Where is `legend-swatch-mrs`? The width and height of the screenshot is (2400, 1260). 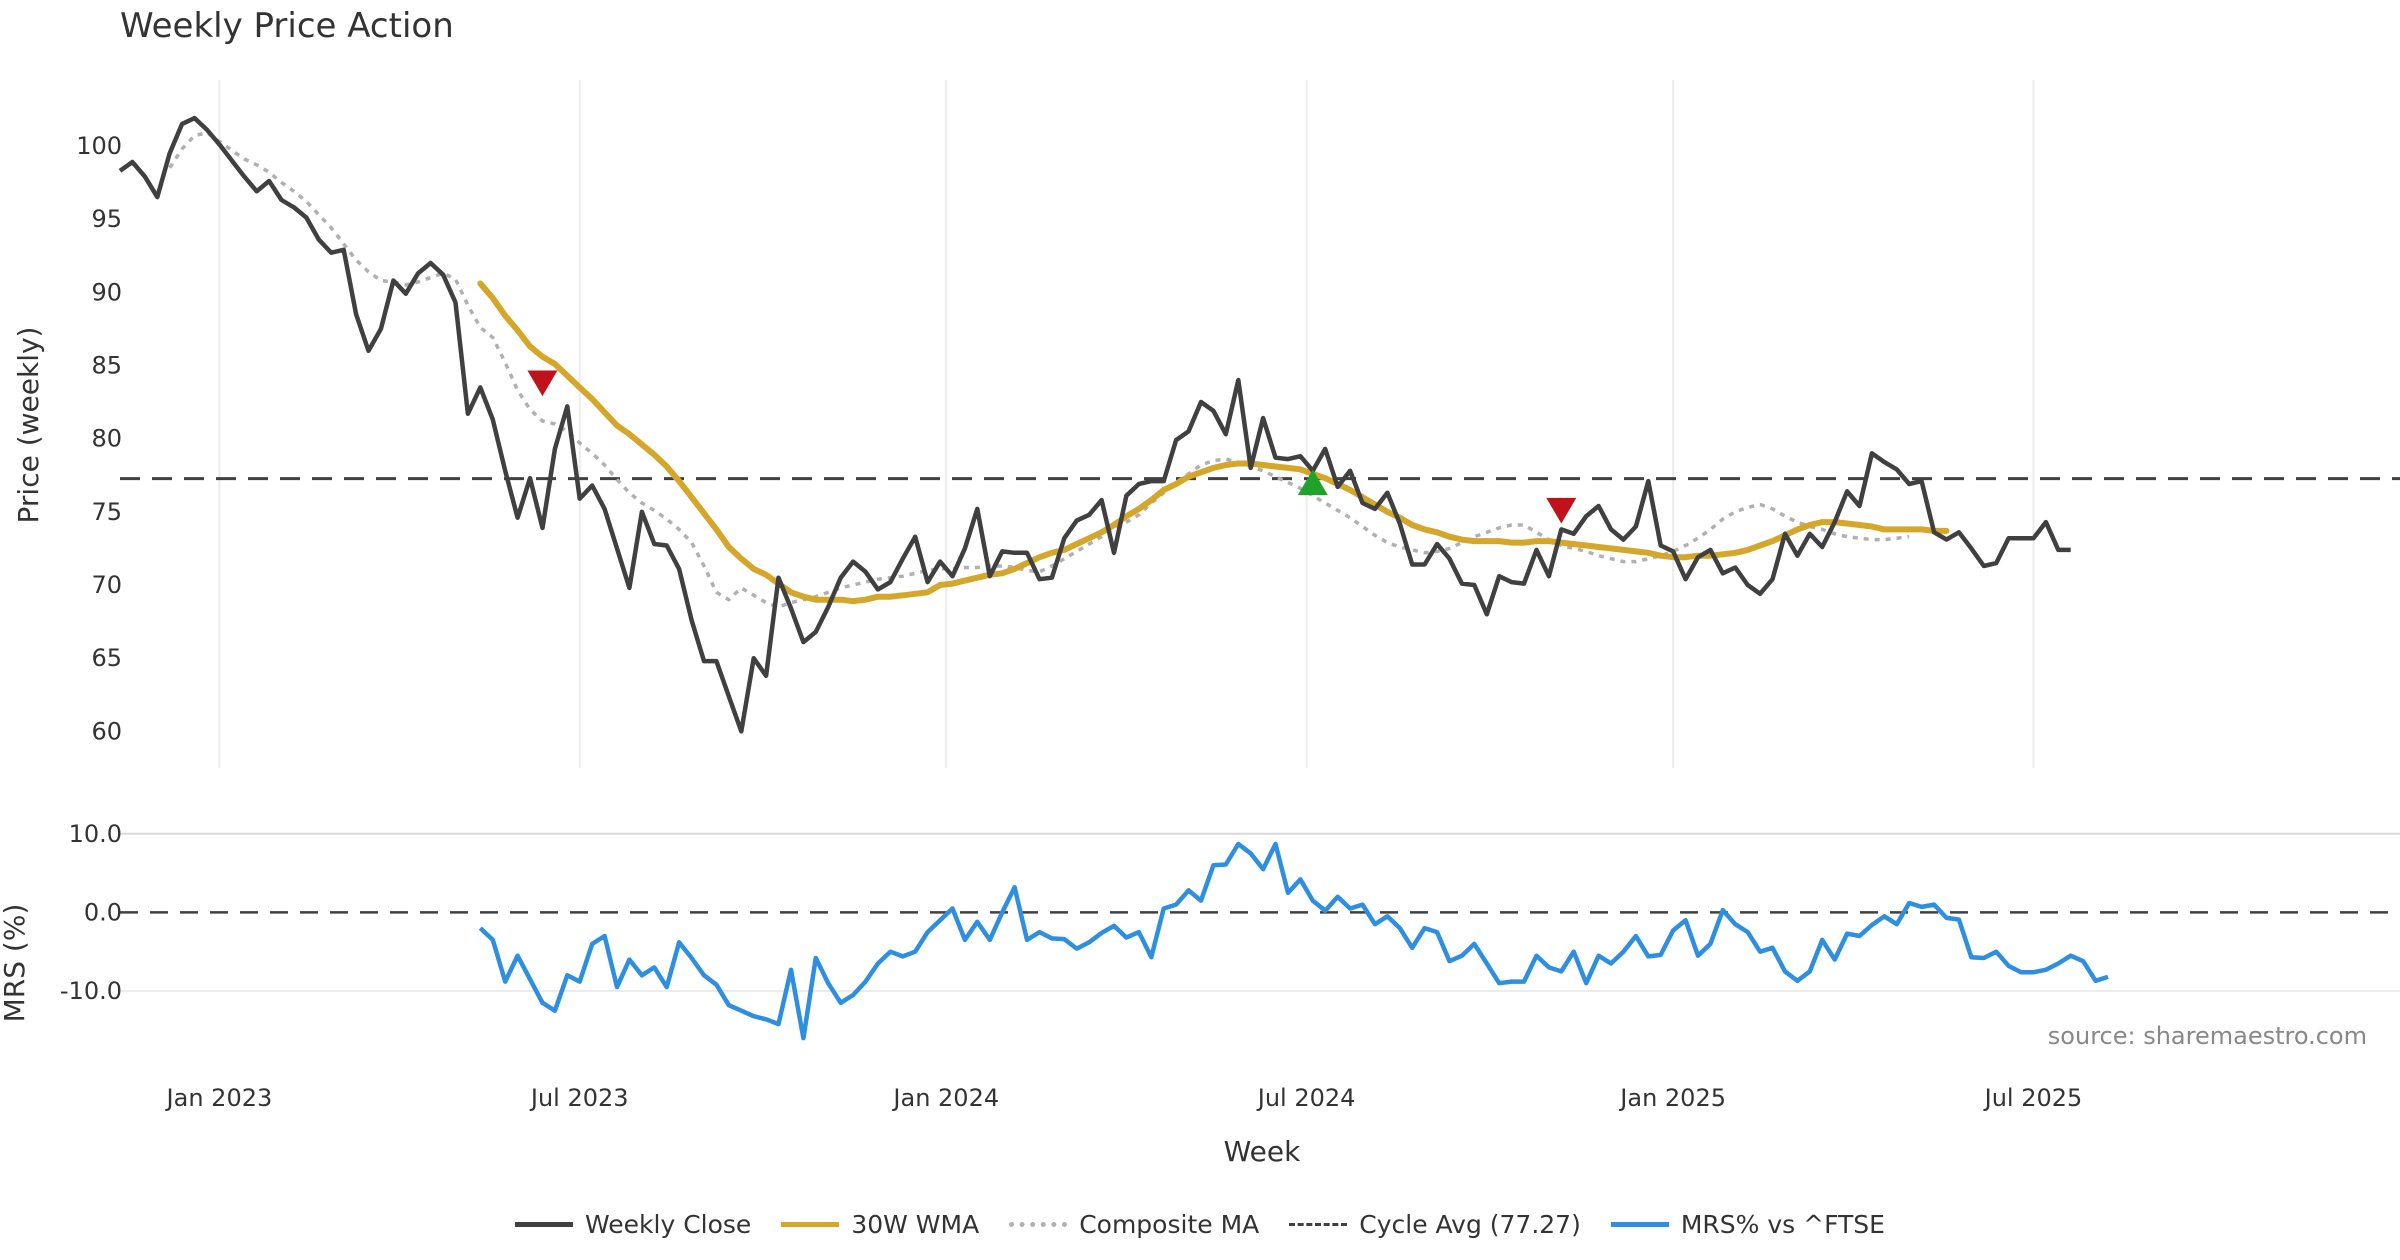
legend-swatch-mrs is located at coordinates (1639, 1224).